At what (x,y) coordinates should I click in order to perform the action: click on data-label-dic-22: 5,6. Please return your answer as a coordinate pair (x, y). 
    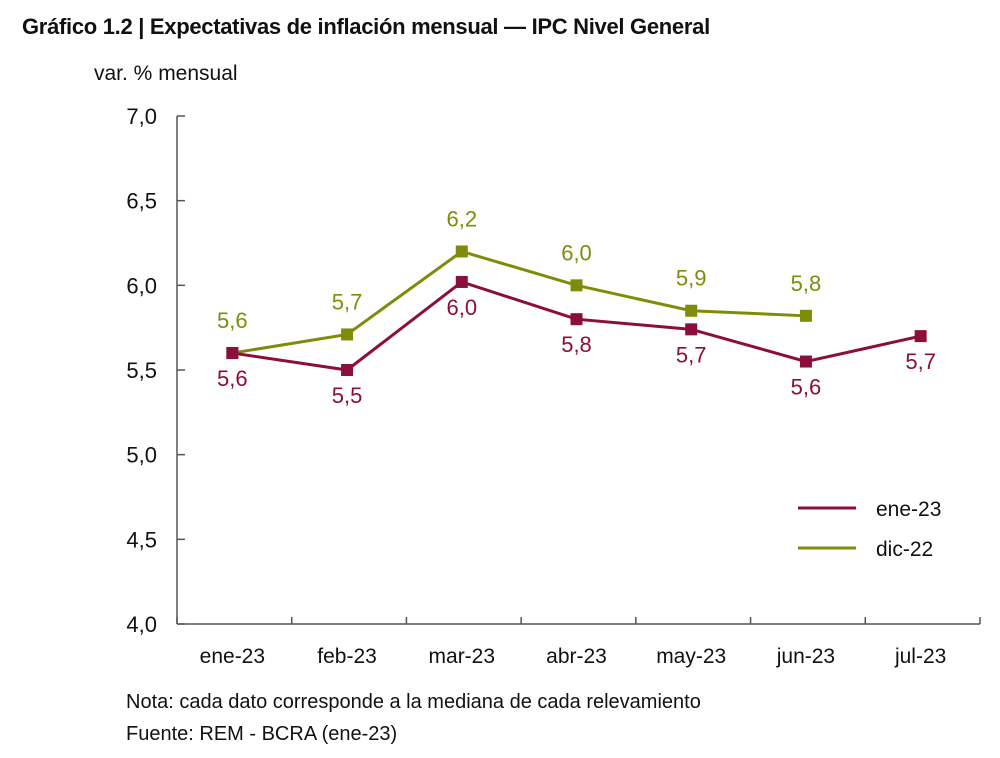
    Looking at the image, I should click on (232, 320).